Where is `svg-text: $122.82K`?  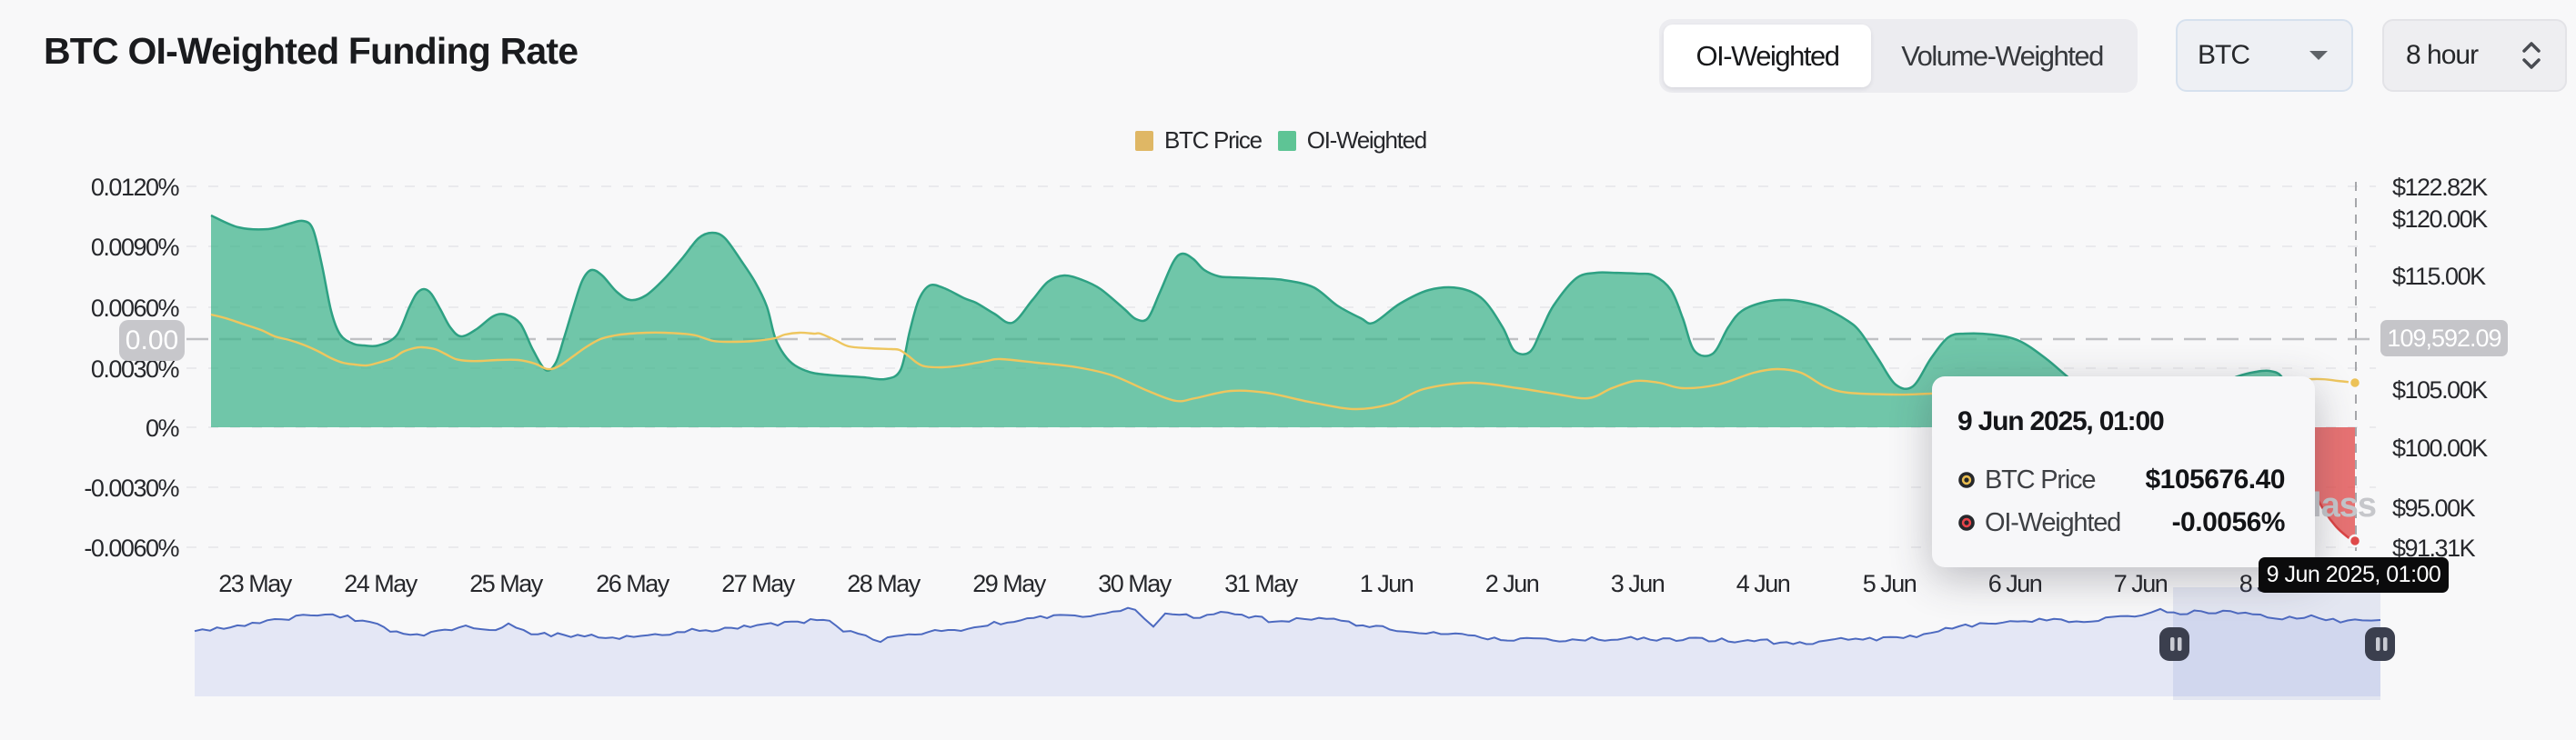 svg-text: $122.82K is located at coordinates (2440, 188).